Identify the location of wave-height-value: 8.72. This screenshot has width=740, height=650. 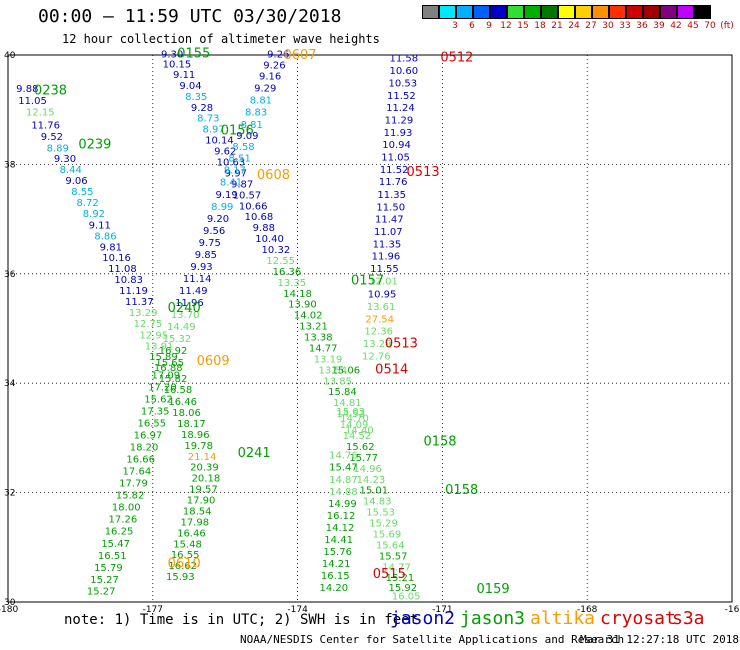
(88, 203).